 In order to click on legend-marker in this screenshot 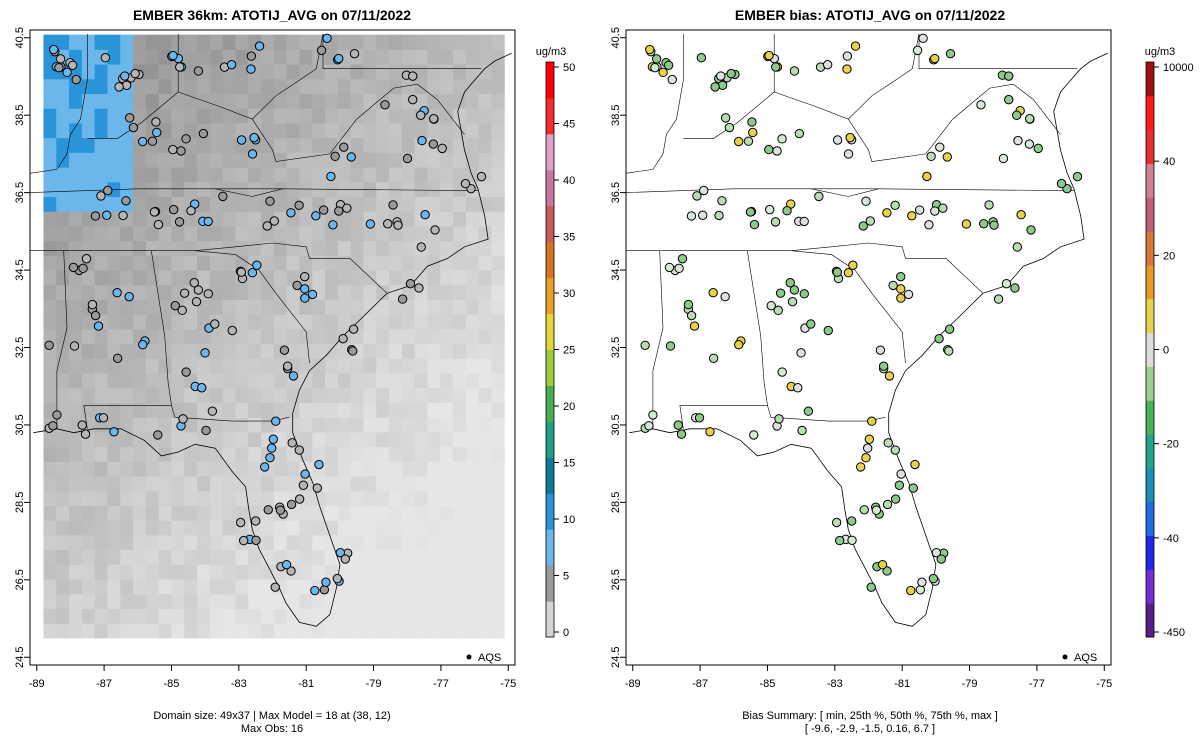, I will do `click(1065, 657)`.